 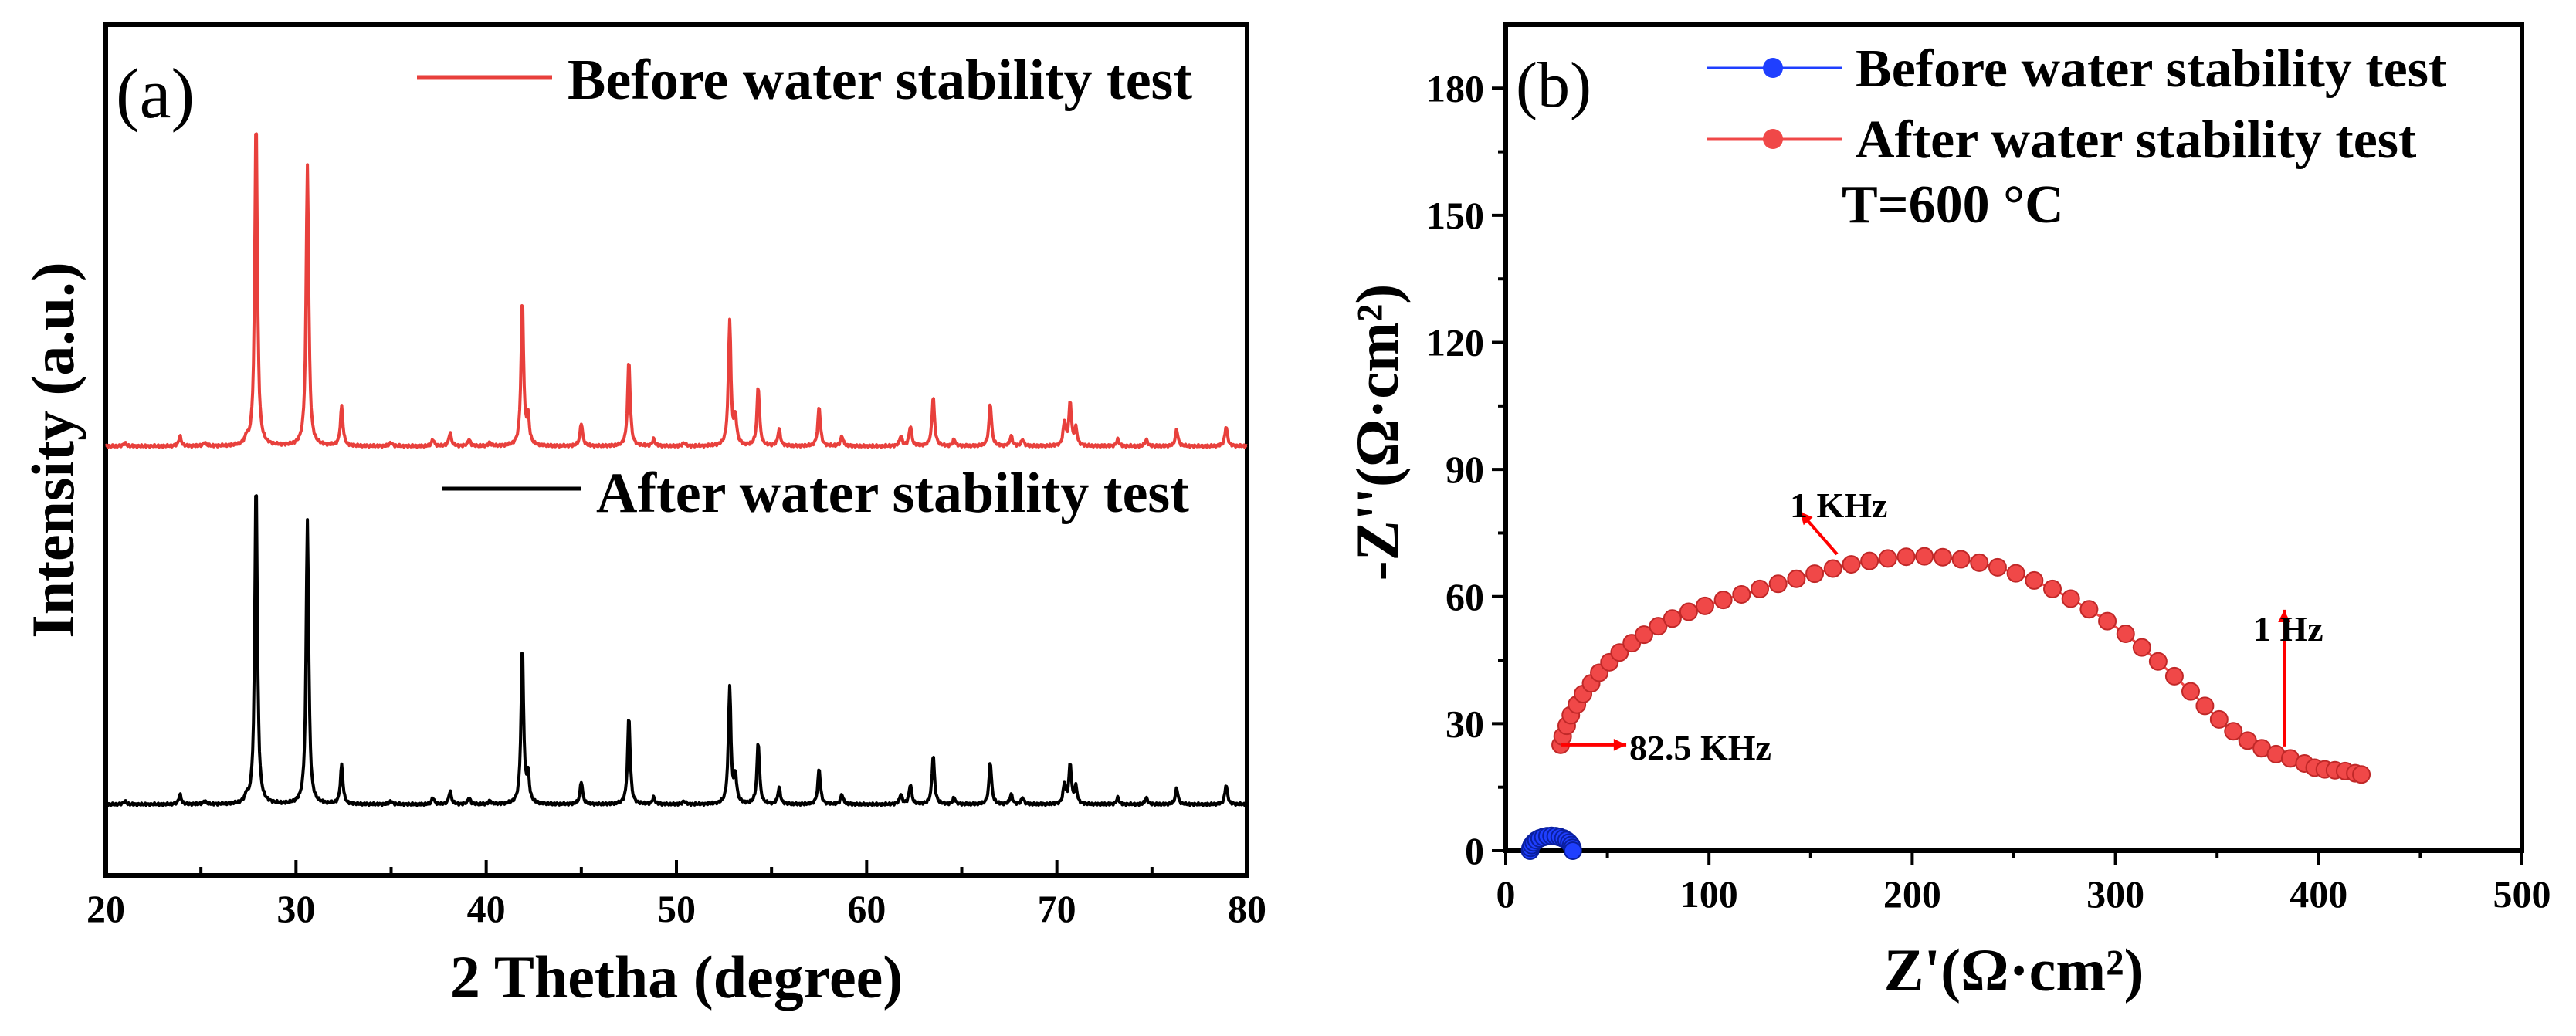 I want to click on panel-b-annotation-arrows, so click(x=1925, y=630).